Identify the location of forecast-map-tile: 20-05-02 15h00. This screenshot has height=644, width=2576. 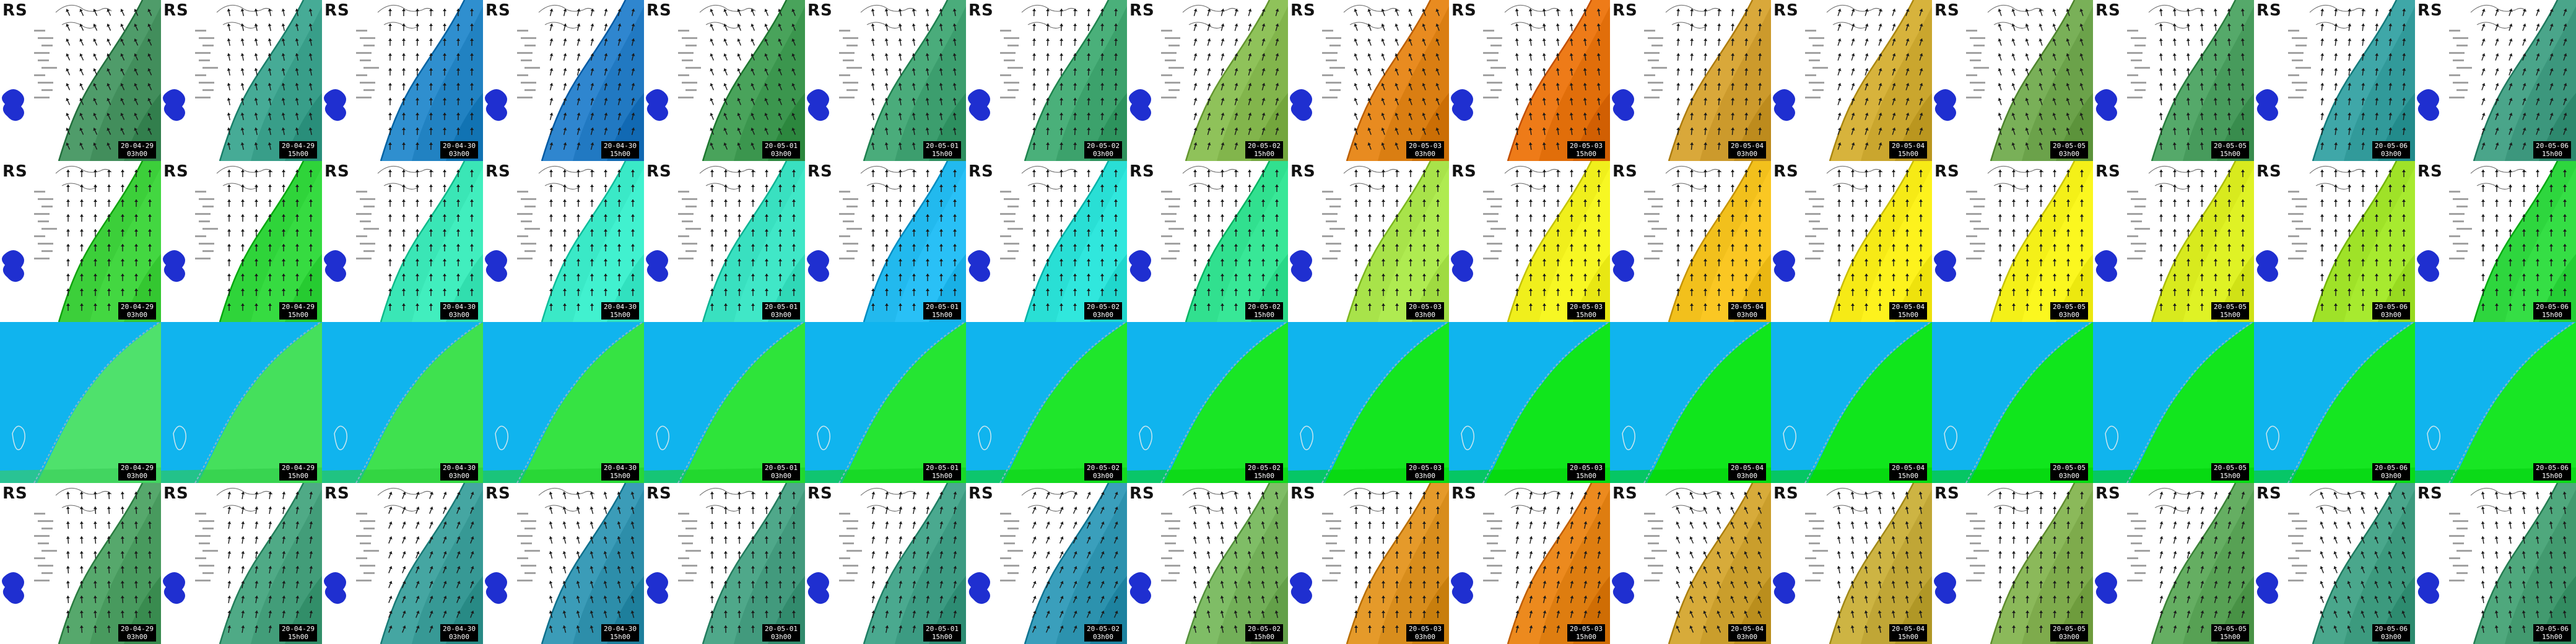
(1207, 402).